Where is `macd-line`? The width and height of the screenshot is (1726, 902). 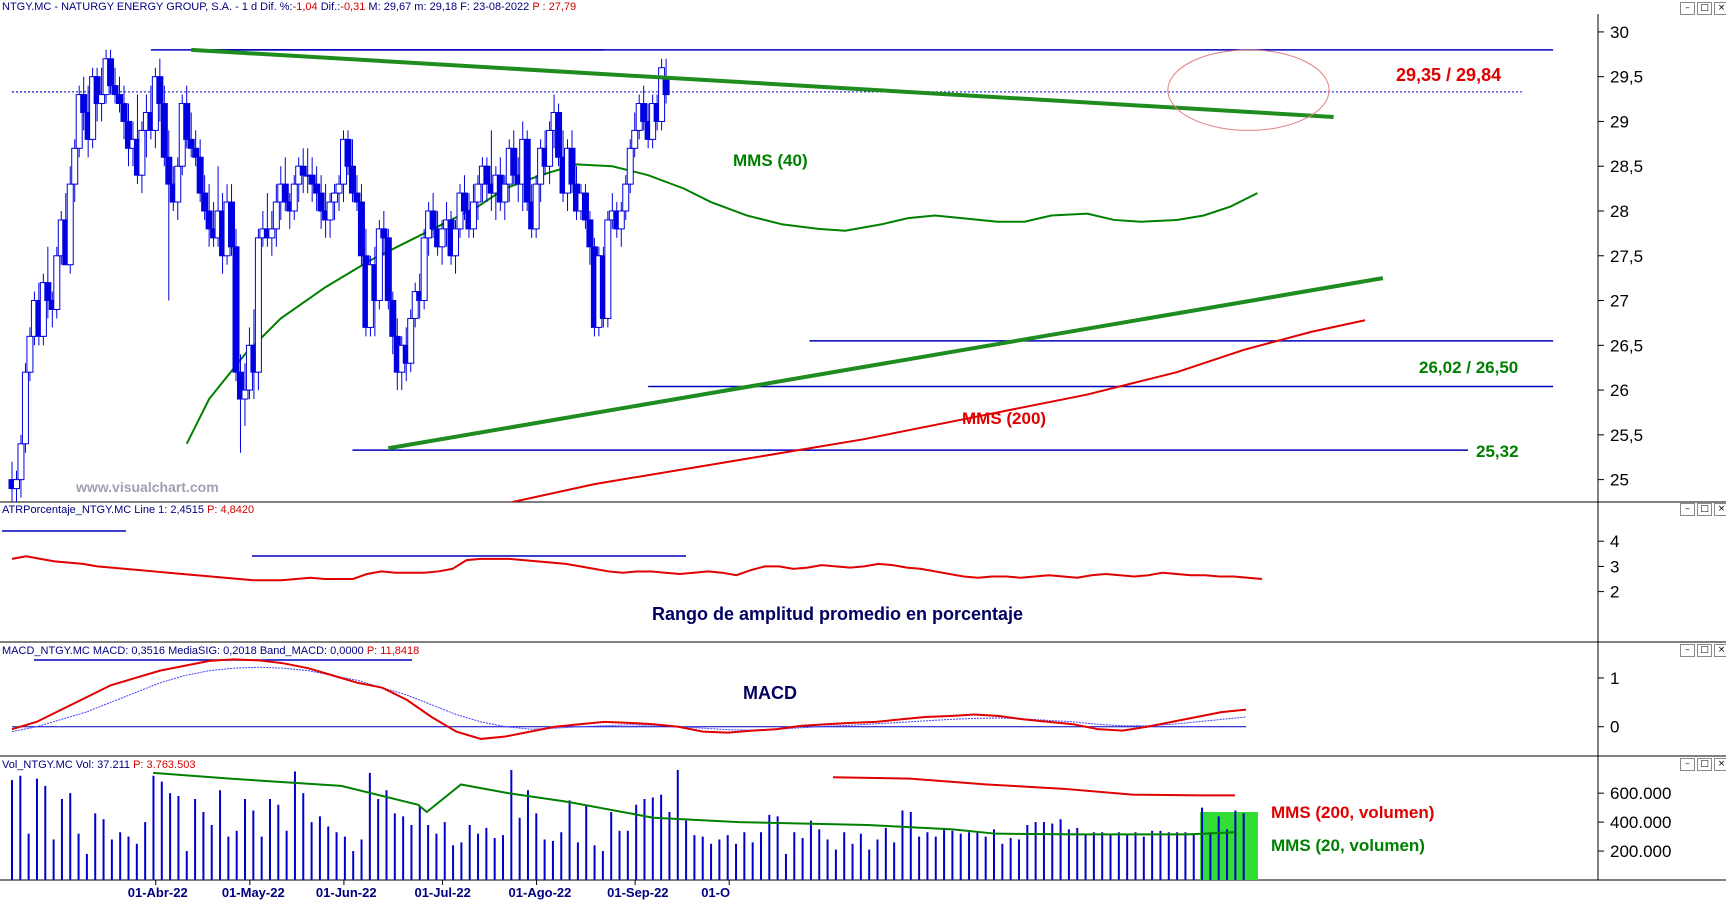
macd-line is located at coordinates (629, 699).